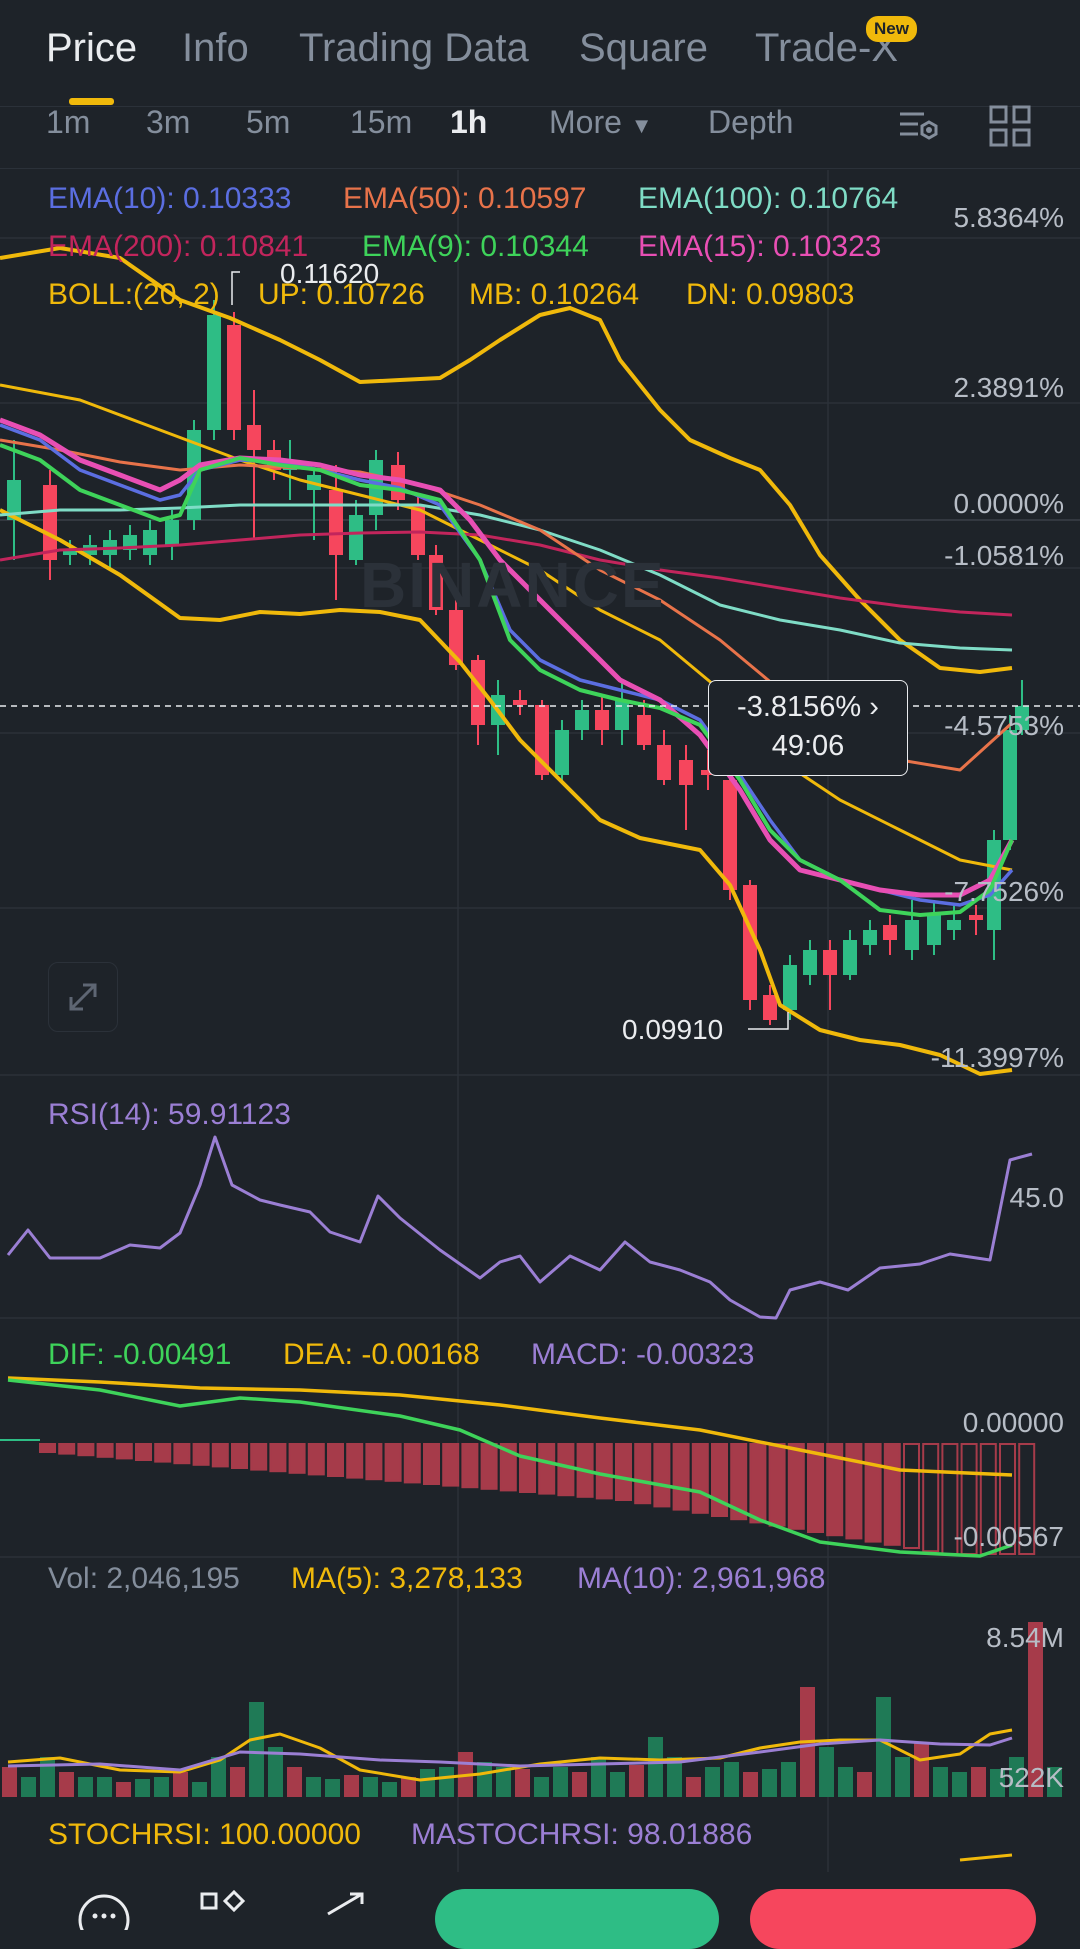 The image size is (1080, 1949). What do you see at coordinates (1031, 1777) in the screenshot?
I see `vol-axis-bottom: 522K` at bounding box center [1031, 1777].